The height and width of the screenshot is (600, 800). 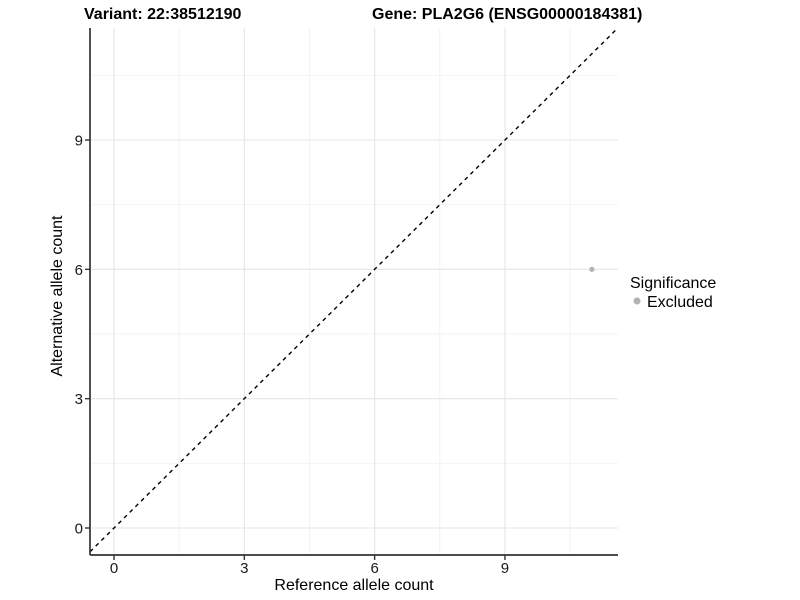 What do you see at coordinates (680, 302) in the screenshot?
I see `legend-item-label: Excluded` at bounding box center [680, 302].